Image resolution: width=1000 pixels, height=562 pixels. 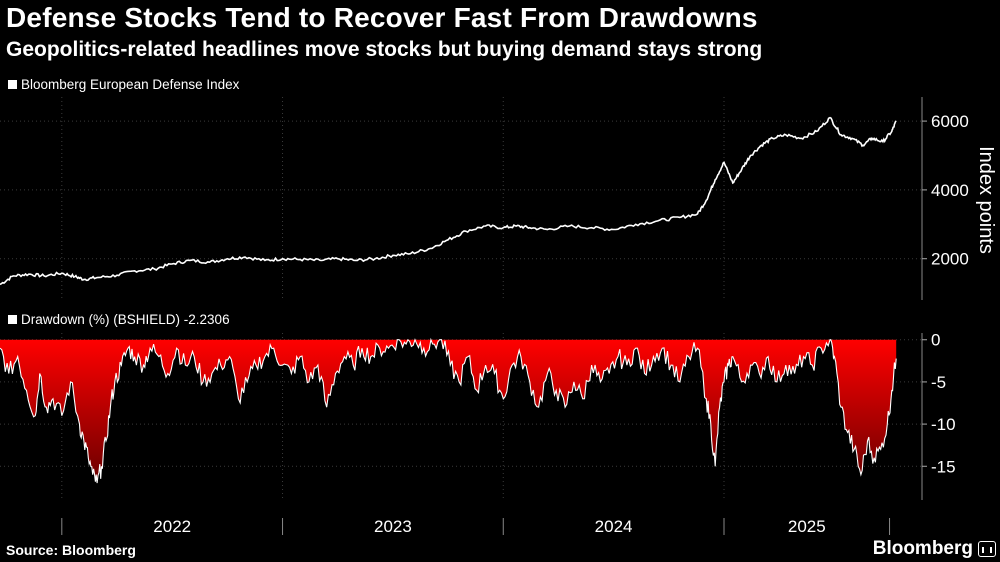 I want to click on index-legend-label: Bloomberg European Defense Index, so click(x=130, y=84).